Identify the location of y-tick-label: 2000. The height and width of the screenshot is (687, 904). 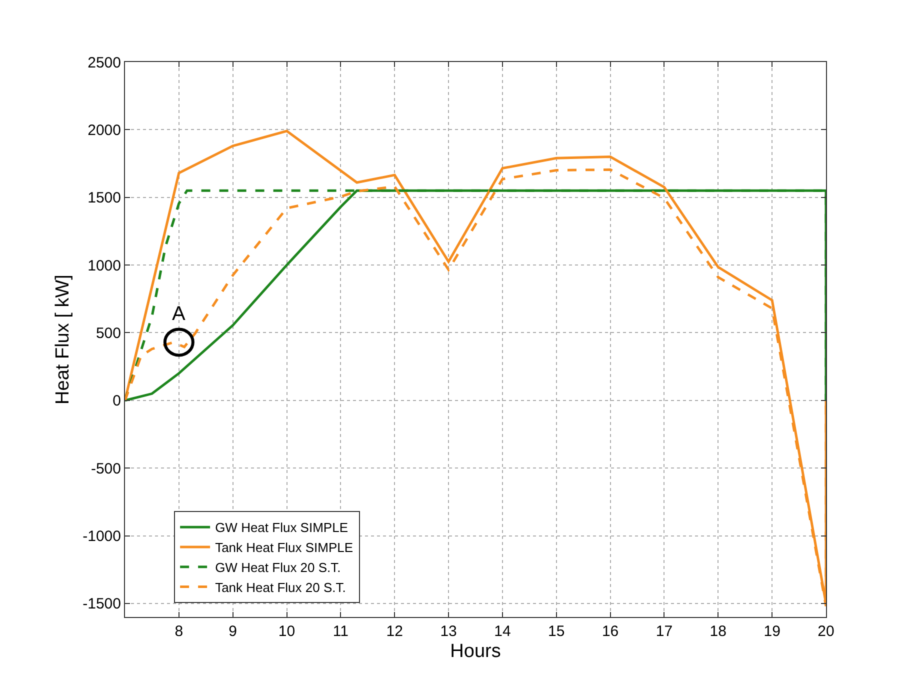
(104, 130).